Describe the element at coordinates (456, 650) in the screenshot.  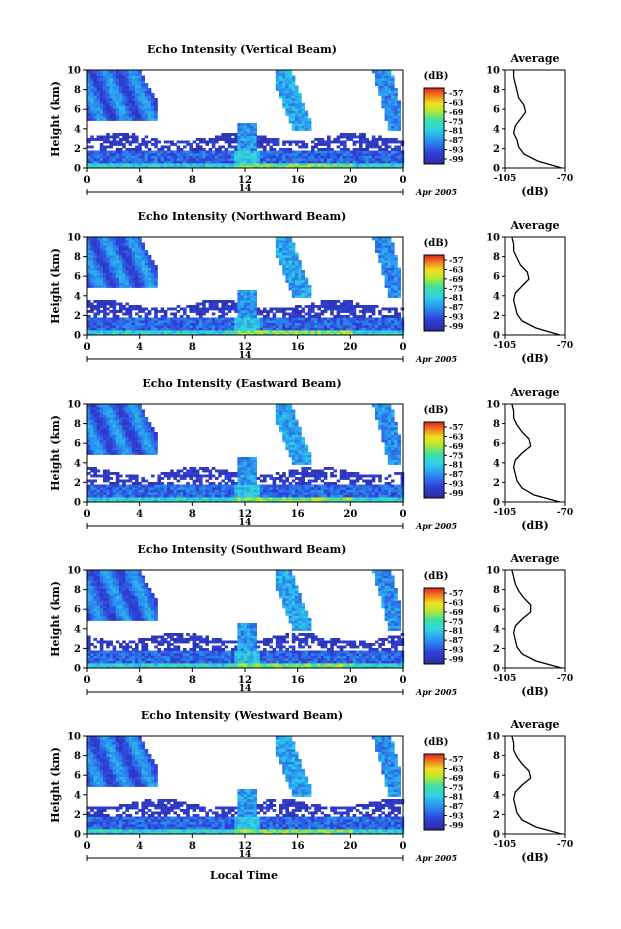
I see `colorbar-tick-label: -93` at that location.